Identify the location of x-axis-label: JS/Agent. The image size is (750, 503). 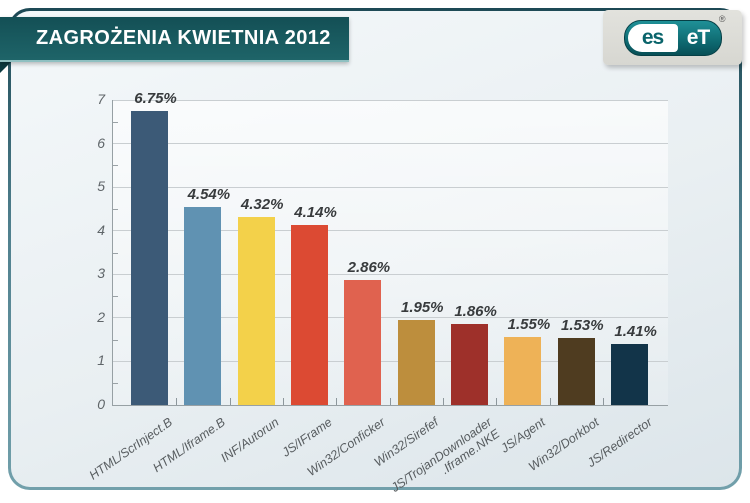
(523, 435).